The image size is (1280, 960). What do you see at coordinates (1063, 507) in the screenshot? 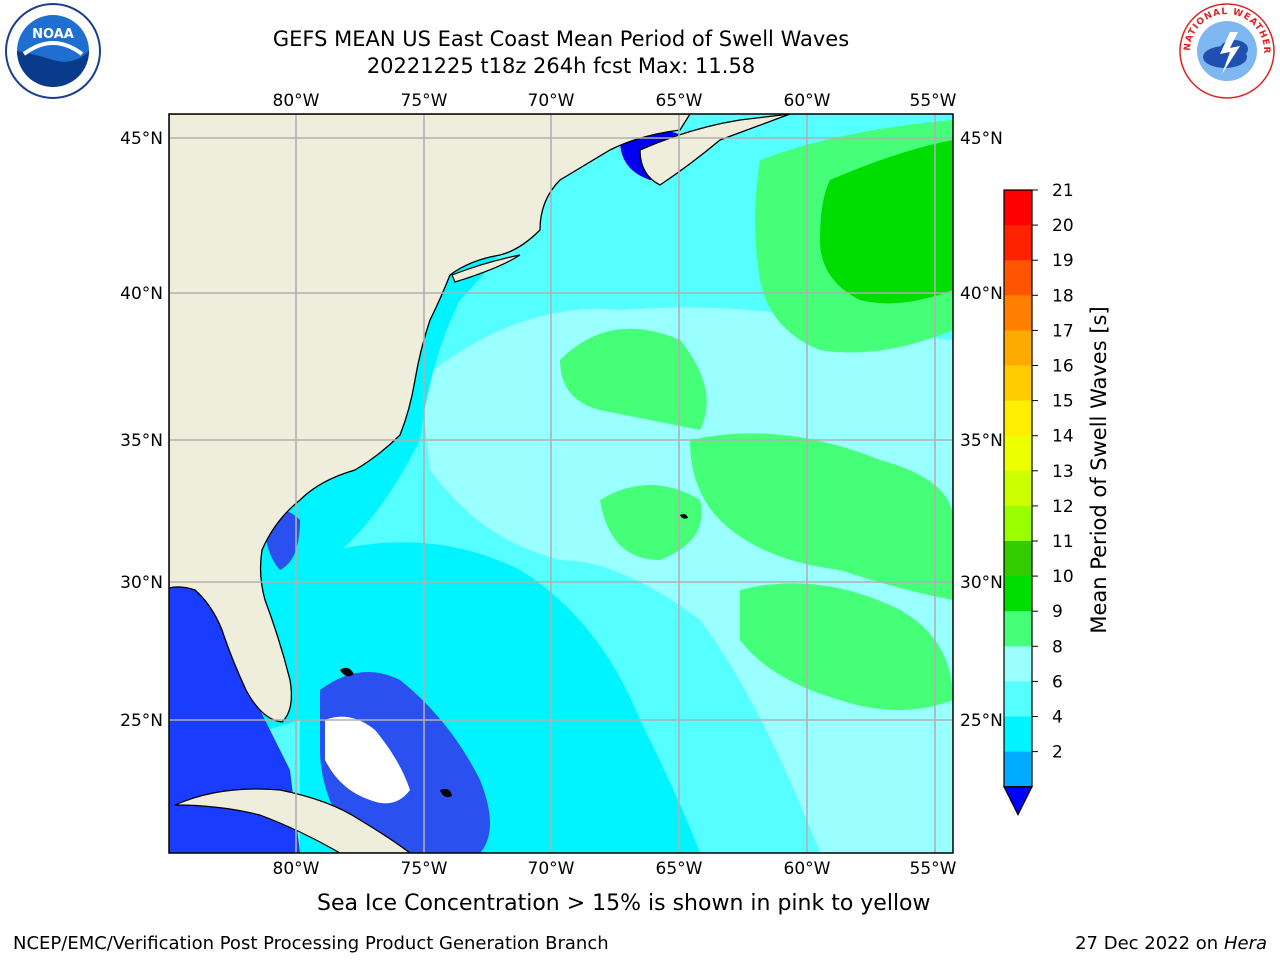
I see `colorbar-tick-label: 12` at bounding box center [1063, 507].